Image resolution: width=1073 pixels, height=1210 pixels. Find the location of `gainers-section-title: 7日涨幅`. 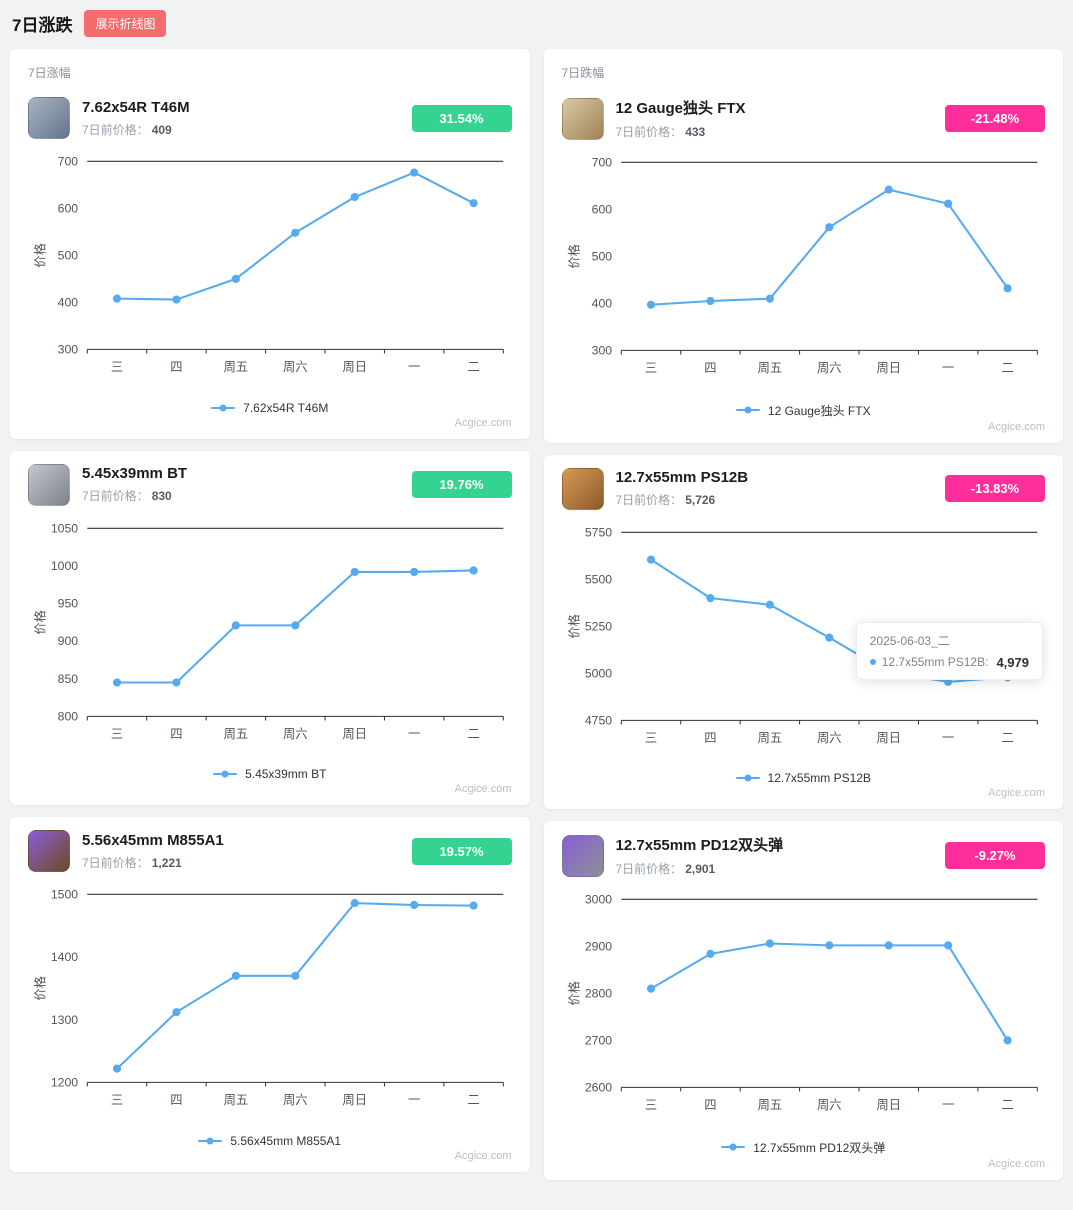

gainers-section-title: 7日涨幅 is located at coordinates (49, 73).